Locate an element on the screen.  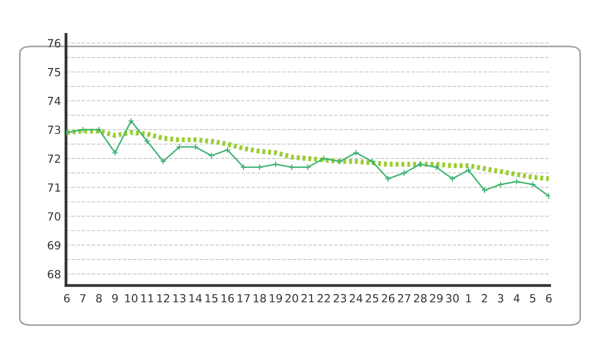
x-tick-label: 5 is located at coordinates (533, 298).